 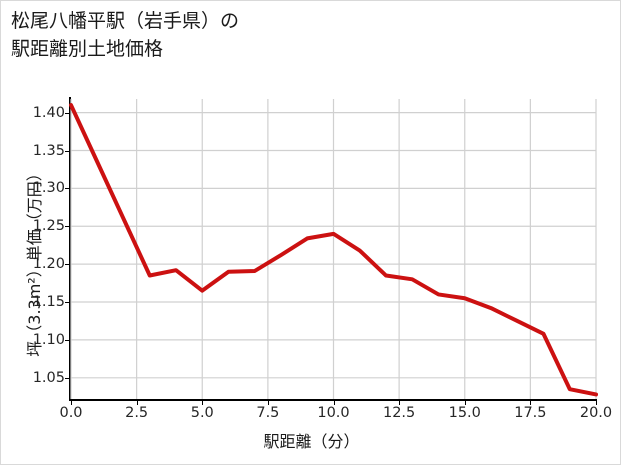 I want to click on x-tick-label: 10.0, so click(x=333, y=413).